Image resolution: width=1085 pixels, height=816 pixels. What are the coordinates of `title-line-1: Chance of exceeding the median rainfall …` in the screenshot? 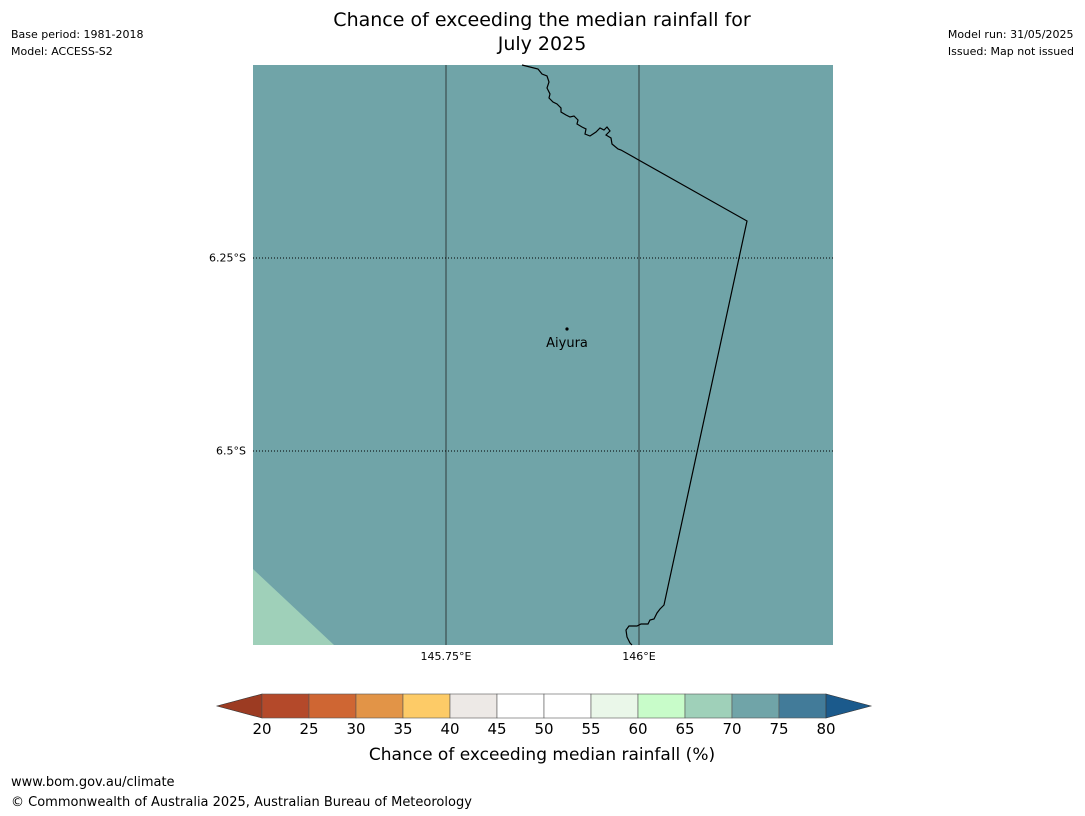 It's located at (542, 20).